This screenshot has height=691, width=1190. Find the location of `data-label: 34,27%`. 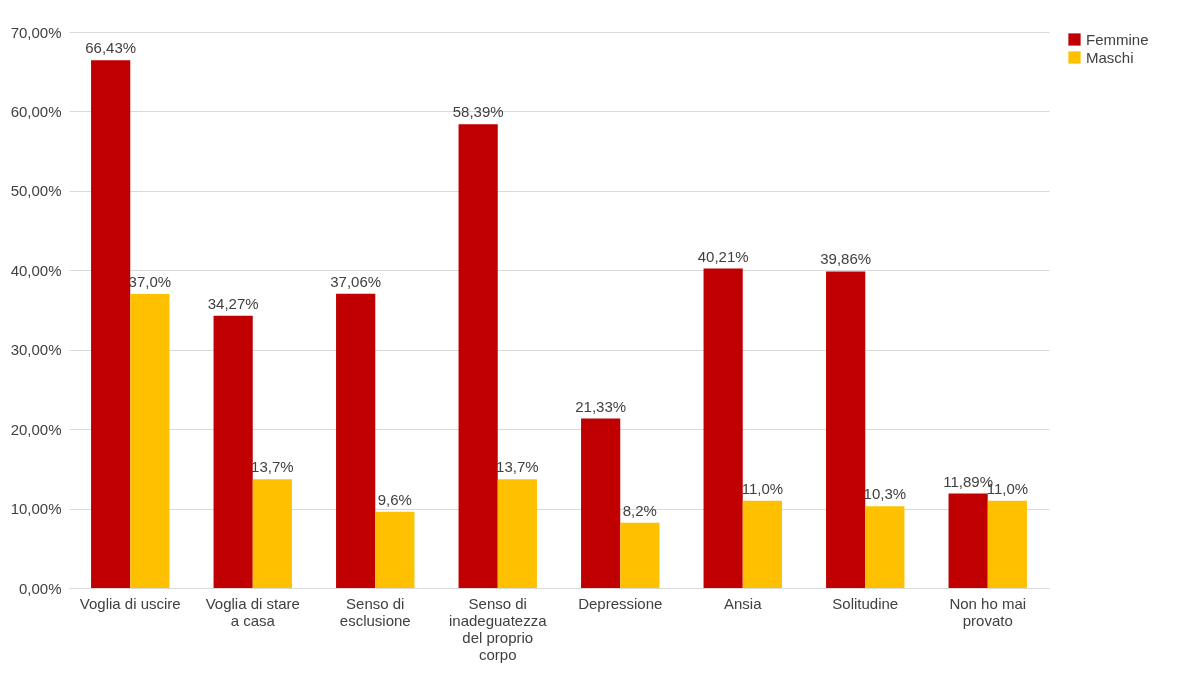

data-label: 34,27% is located at coordinates (233, 303).